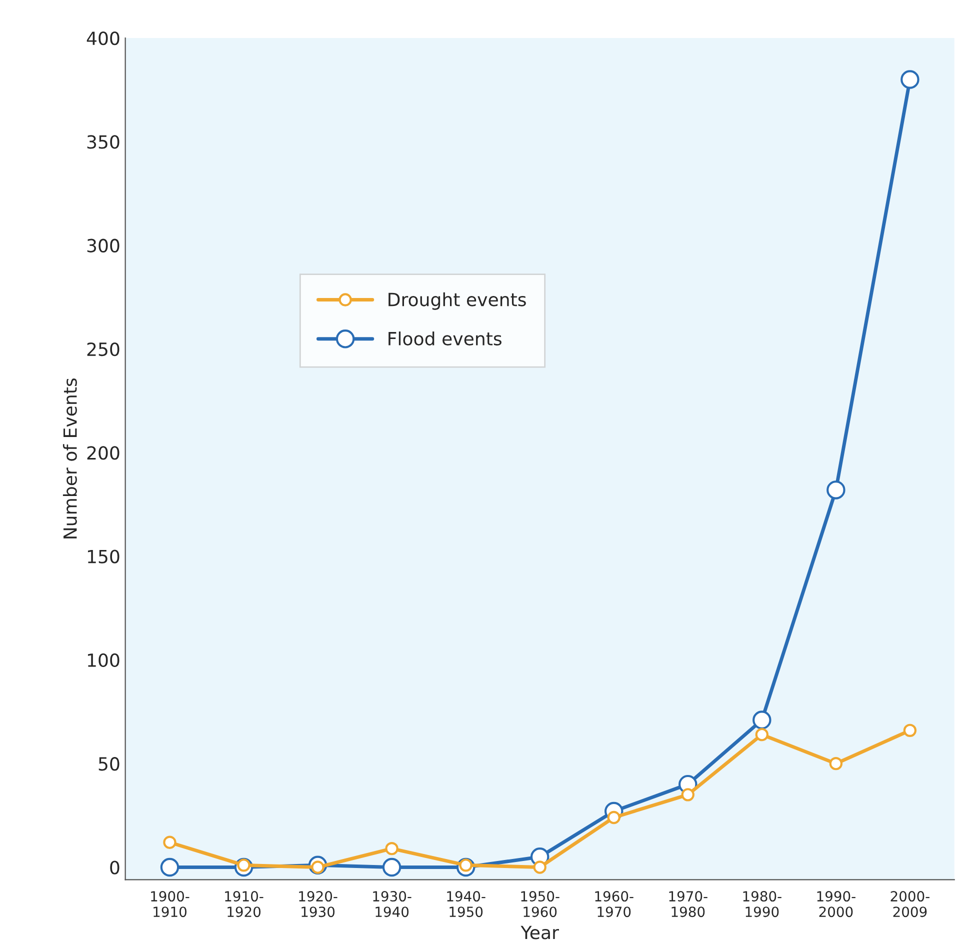 The height and width of the screenshot is (951, 964). What do you see at coordinates (103, 39) in the screenshot?
I see `y-tick-label: 400` at bounding box center [103, 39].